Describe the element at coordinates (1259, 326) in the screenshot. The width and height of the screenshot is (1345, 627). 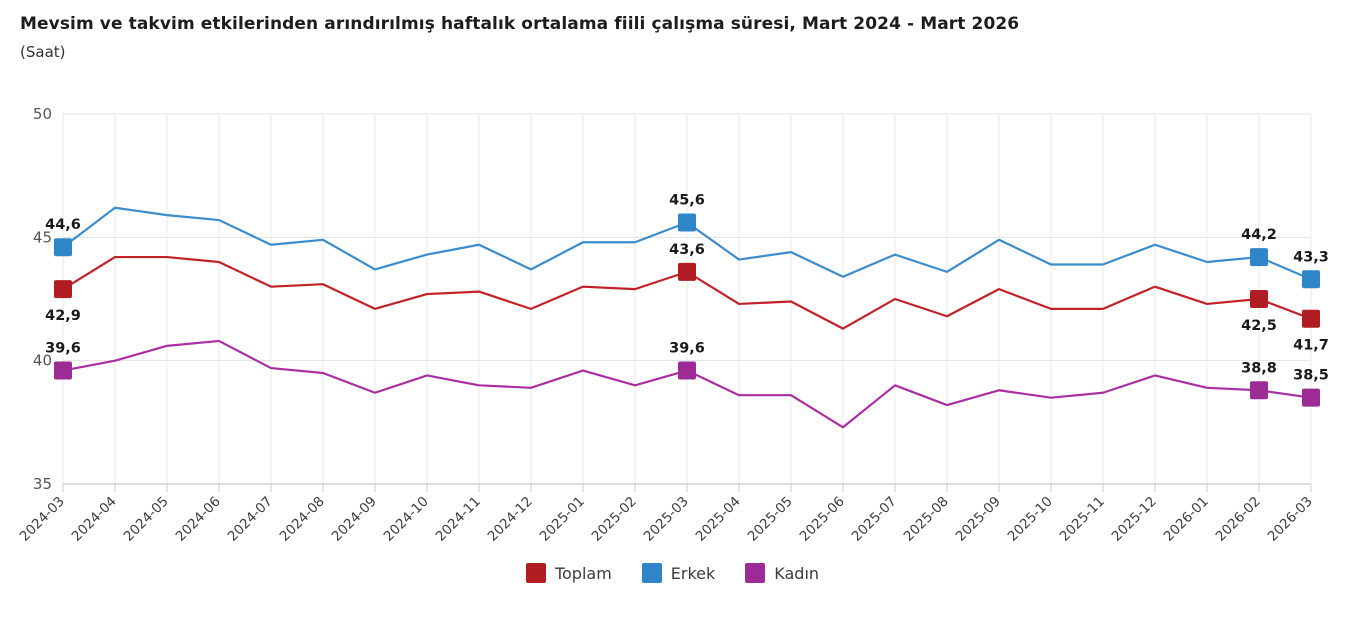
I see `data-point-label: 42,5` at that location.